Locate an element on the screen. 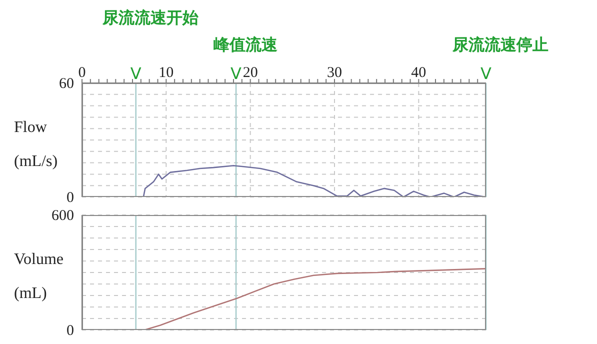 The width and height of the screenshot is (597, 344). x-tick-label: 30 is located at coordinates (334, 73).